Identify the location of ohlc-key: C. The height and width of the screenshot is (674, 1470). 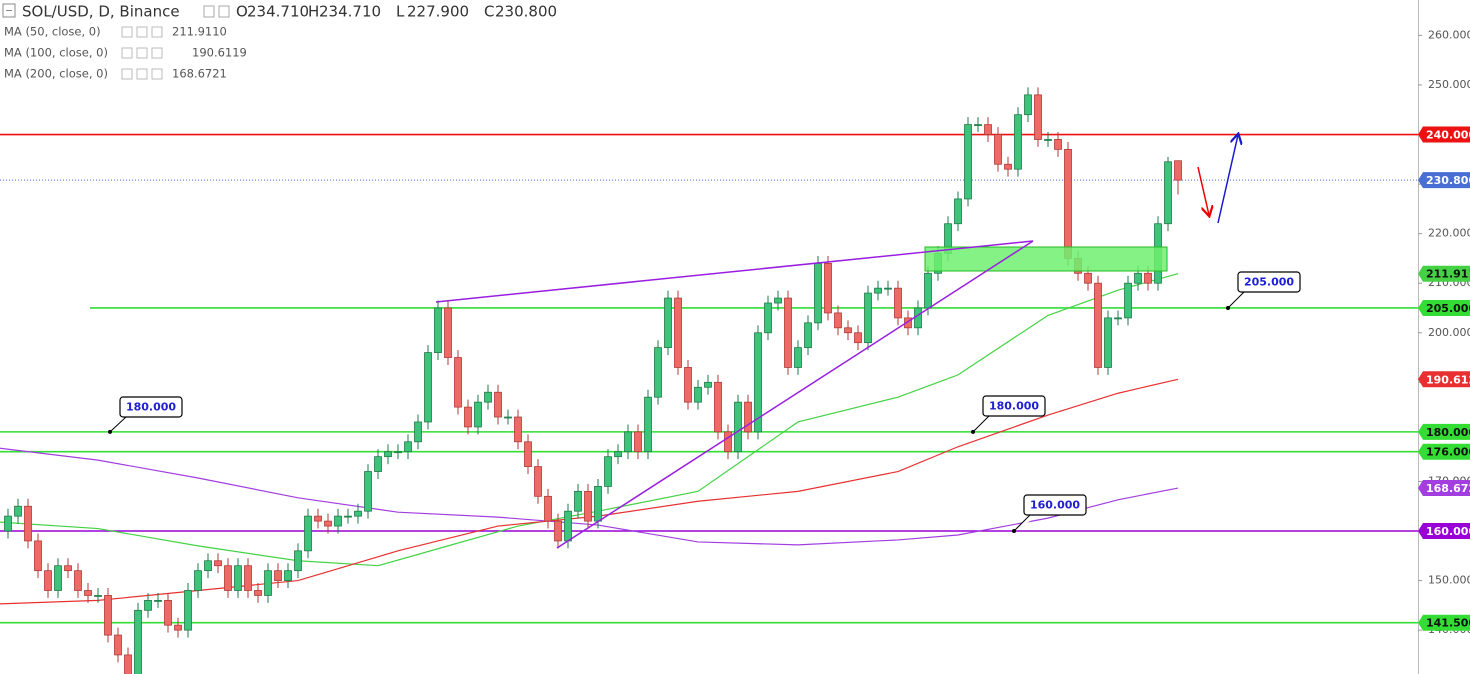
(489, 12).